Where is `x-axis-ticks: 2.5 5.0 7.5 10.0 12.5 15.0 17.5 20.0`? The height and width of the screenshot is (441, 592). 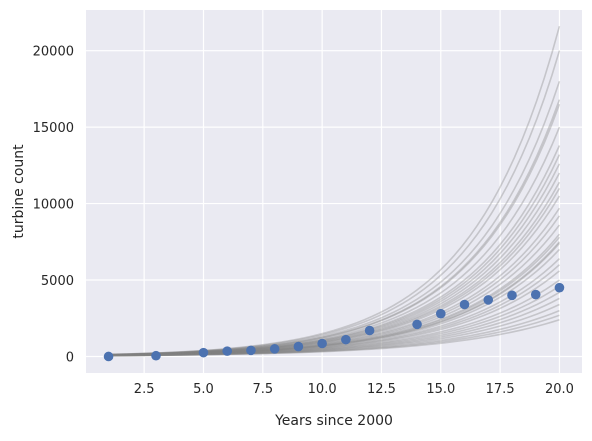
x-axis-ticks: 2.5 5.0 7.5 10.0 12.5 15.0 17.5 20.0 is located at coordinates (354, 389).